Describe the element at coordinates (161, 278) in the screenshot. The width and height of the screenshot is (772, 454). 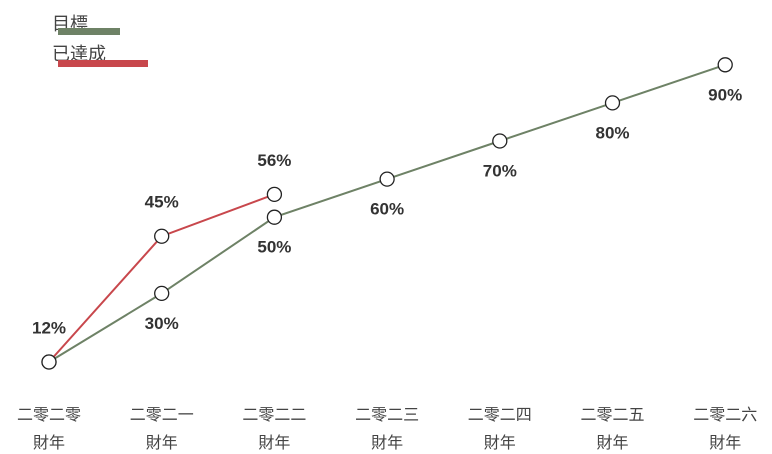
I see `series-line` at that location.